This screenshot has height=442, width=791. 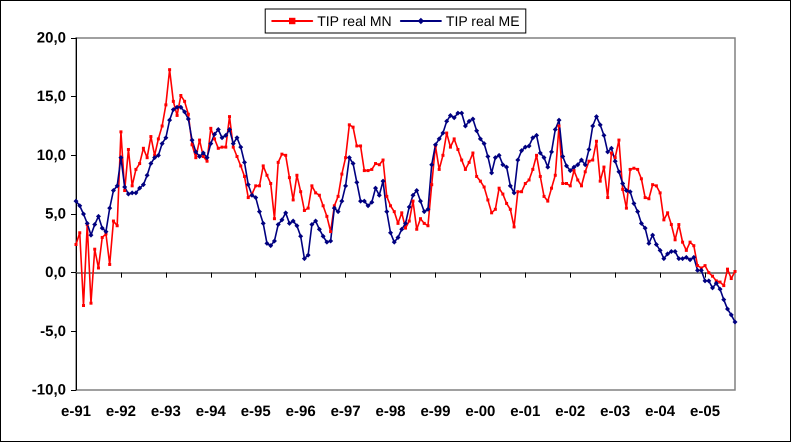 What do you see at coordinates (53, 331) in the screenshot?
I see `y-tick-label: -5,0` at bounding box center [53, 331].